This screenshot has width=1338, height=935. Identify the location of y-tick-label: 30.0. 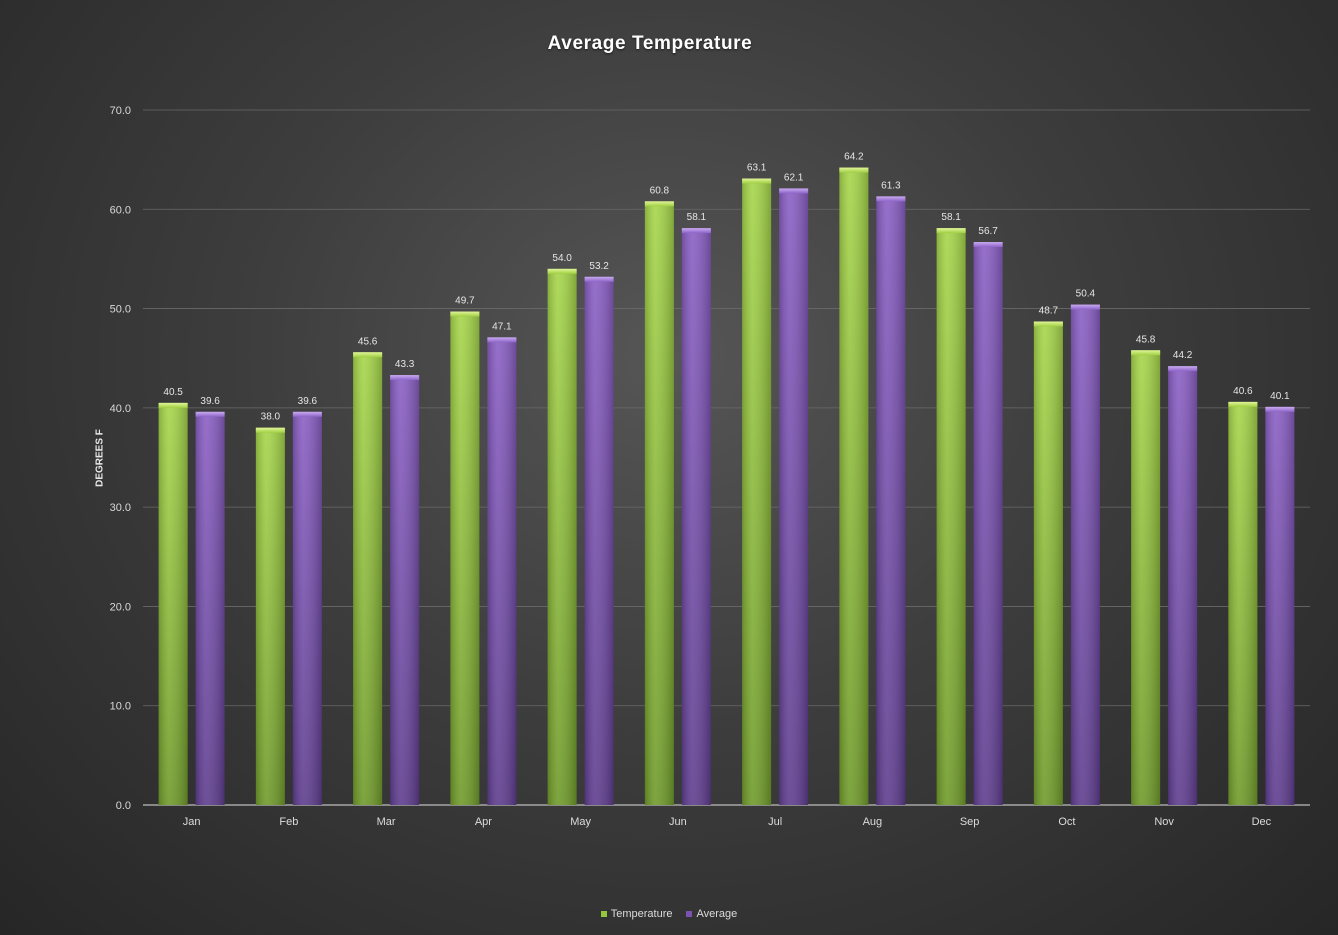
(120, 508).